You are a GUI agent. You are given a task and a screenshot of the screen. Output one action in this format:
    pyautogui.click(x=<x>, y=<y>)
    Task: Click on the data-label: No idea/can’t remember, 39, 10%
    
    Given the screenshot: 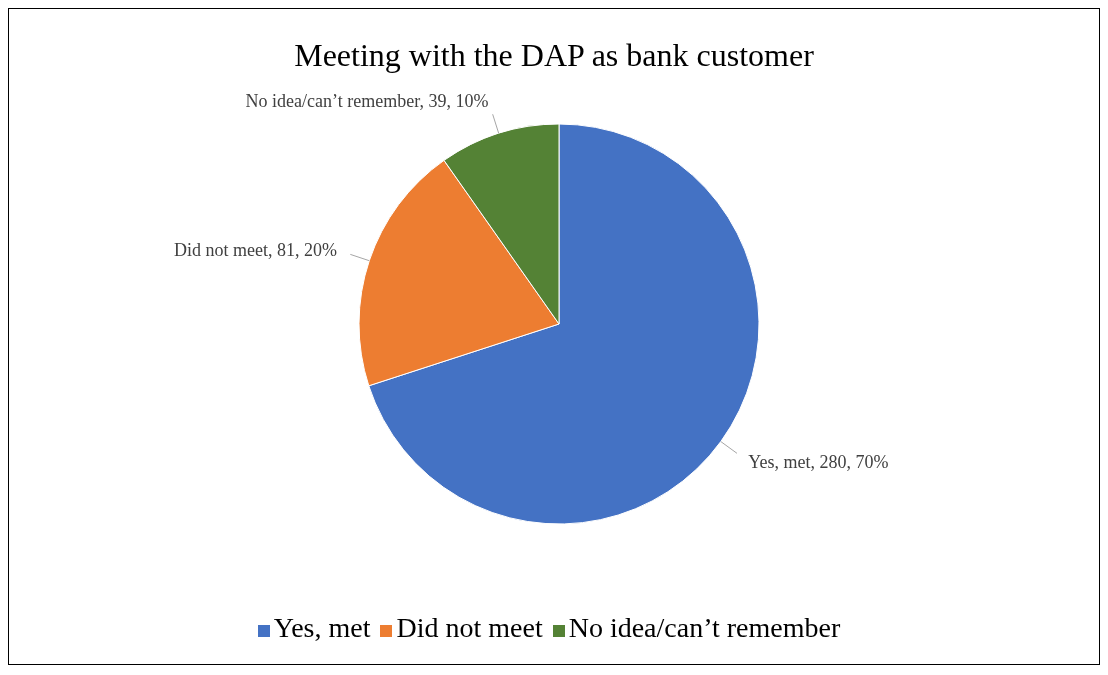 What is the action you would take?
    pyautogui.click(x=367, y=100)
    